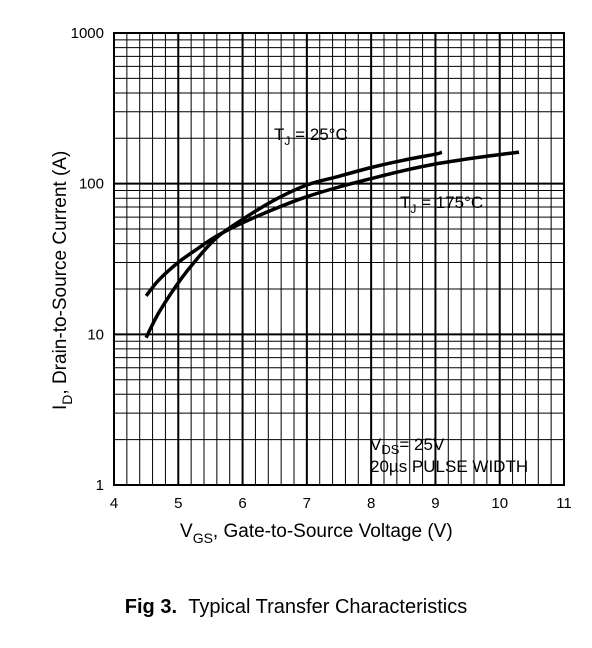  I want to click on y-tick-labels: 1 10 100 1000, so click(87, 259).